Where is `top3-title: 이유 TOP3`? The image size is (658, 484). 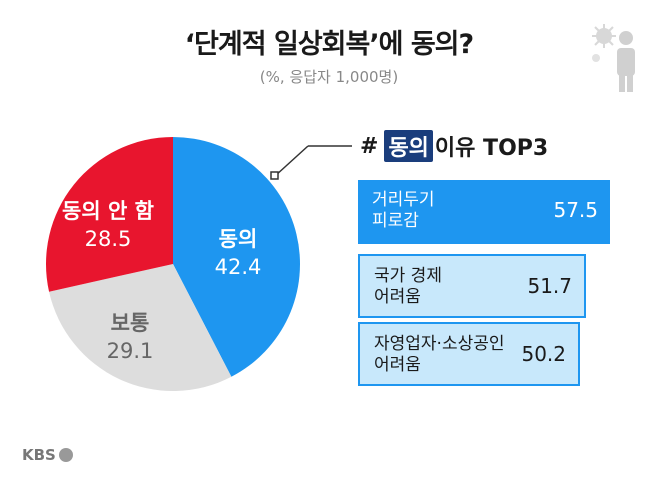 top3-title: 이유 TOP3 is located at coordinates (491, 148).